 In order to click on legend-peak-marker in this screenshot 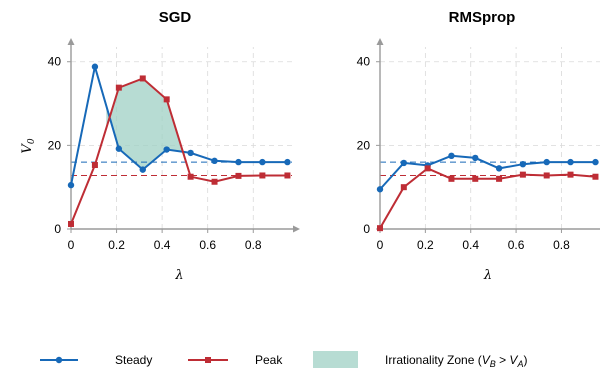, I will do `click(208, 360)`.